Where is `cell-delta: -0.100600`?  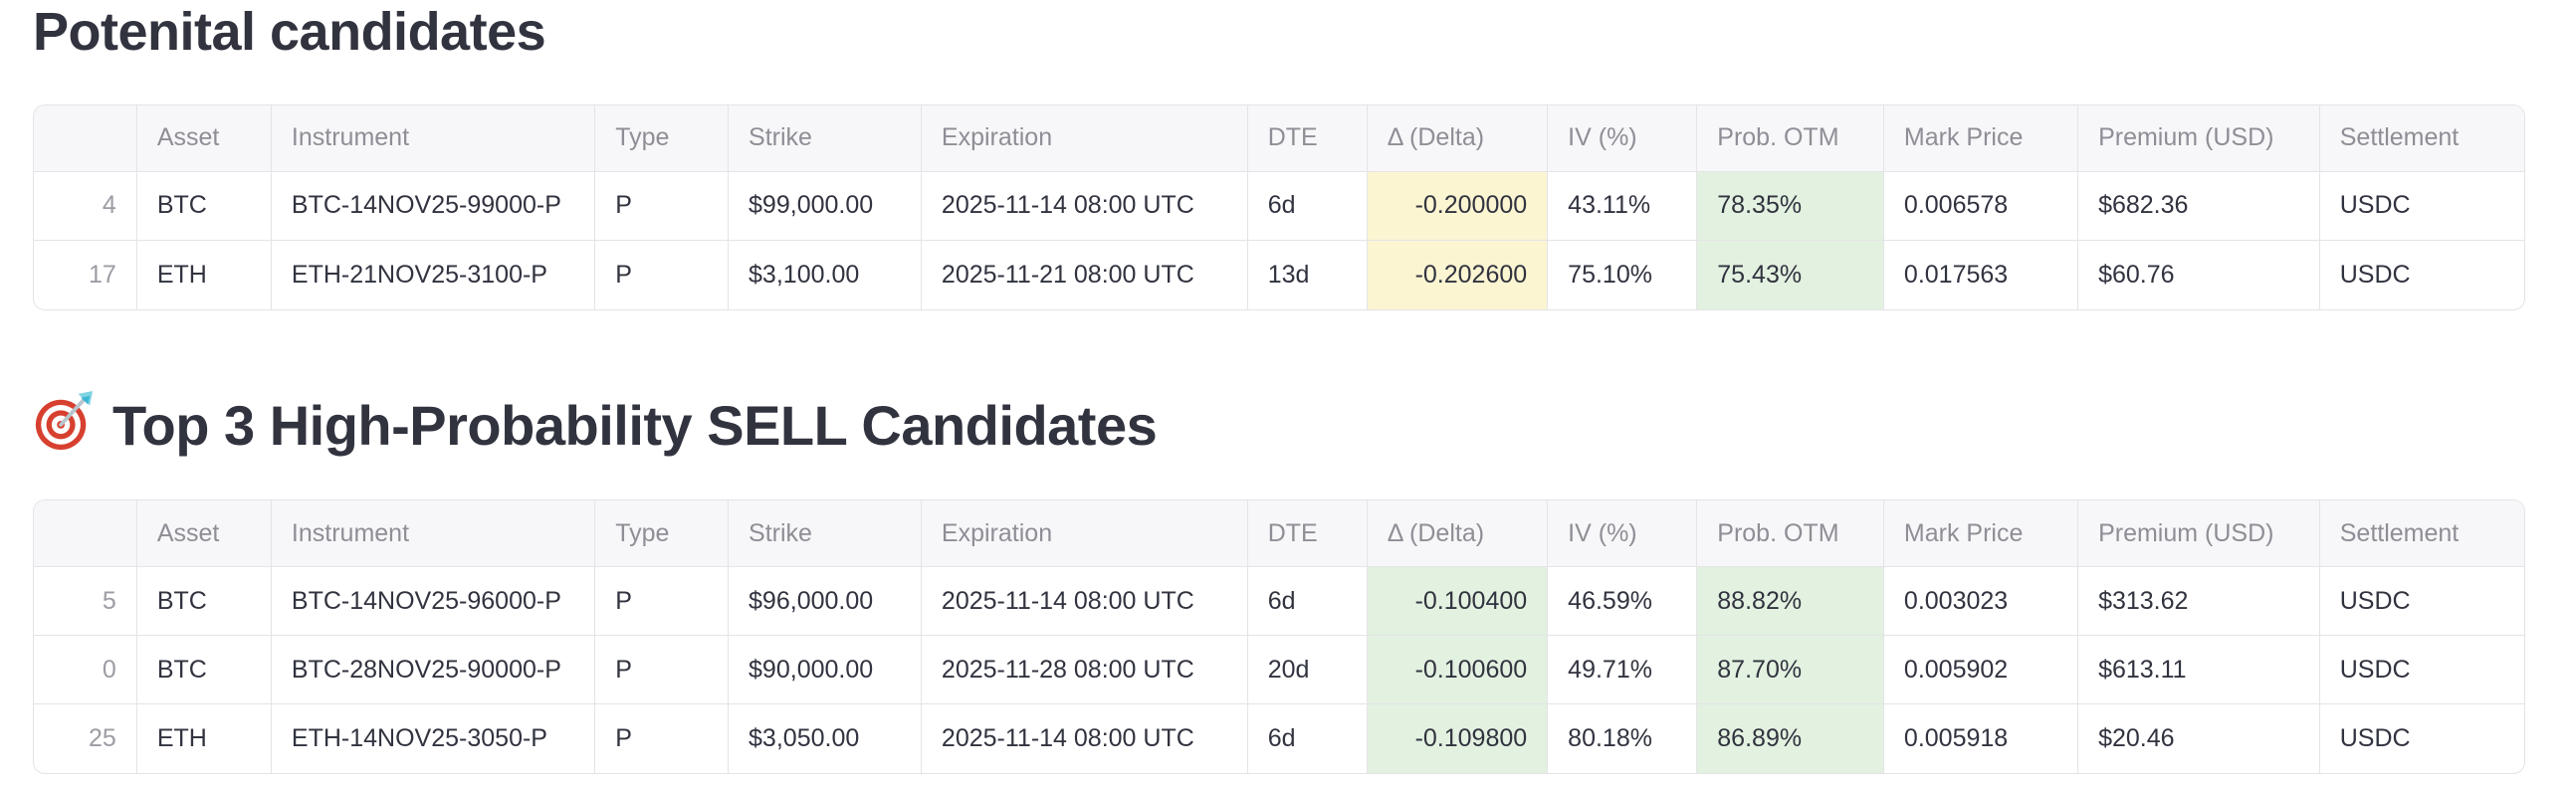 cell-delta: -0.100600 is located at coordinates (1458, 670).